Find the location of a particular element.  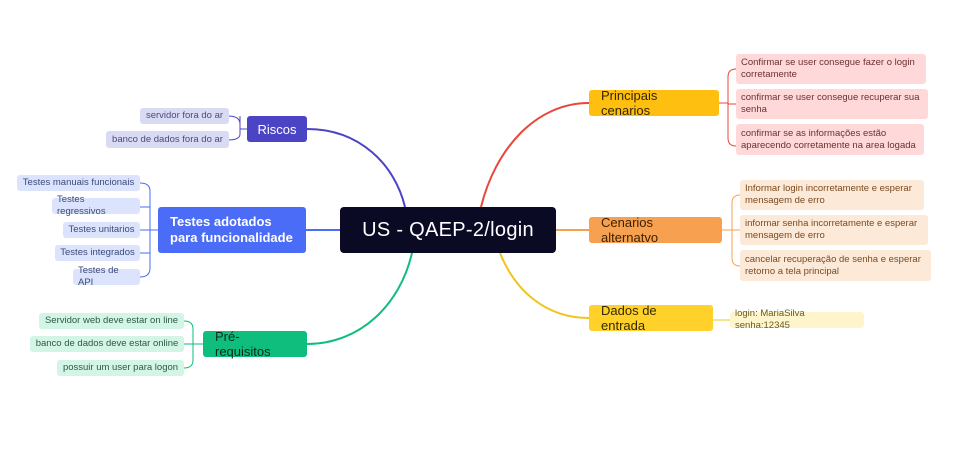

pre-item: Servidor web deve estar on line is located at coordinates (111, 321).